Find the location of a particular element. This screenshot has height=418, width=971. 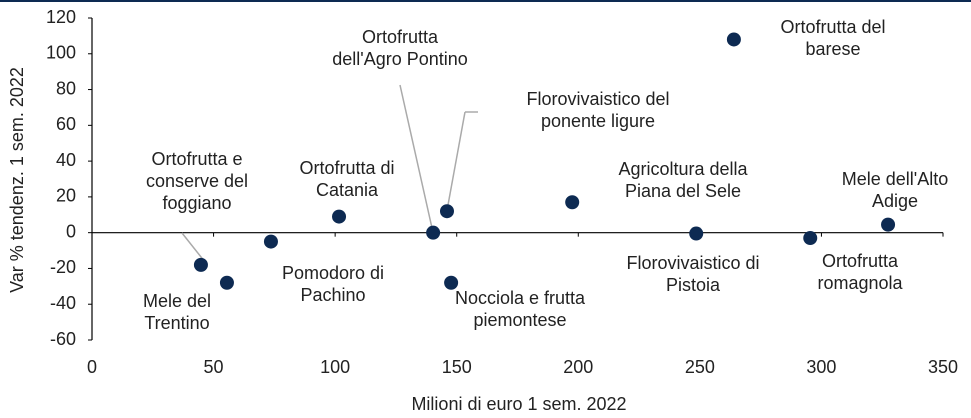

point-label: Agricoltura della Piana del Sele is located at coordinates (683, 180).